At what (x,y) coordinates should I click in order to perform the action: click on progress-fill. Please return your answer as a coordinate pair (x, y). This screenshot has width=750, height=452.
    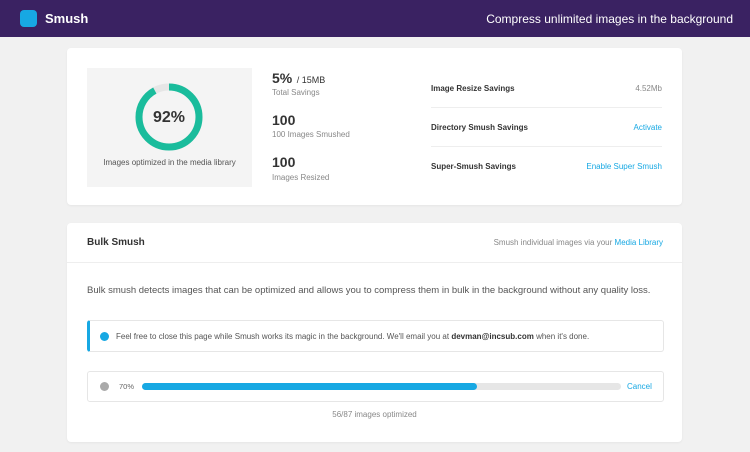
    Looking at the image, I should click on (310, 386).